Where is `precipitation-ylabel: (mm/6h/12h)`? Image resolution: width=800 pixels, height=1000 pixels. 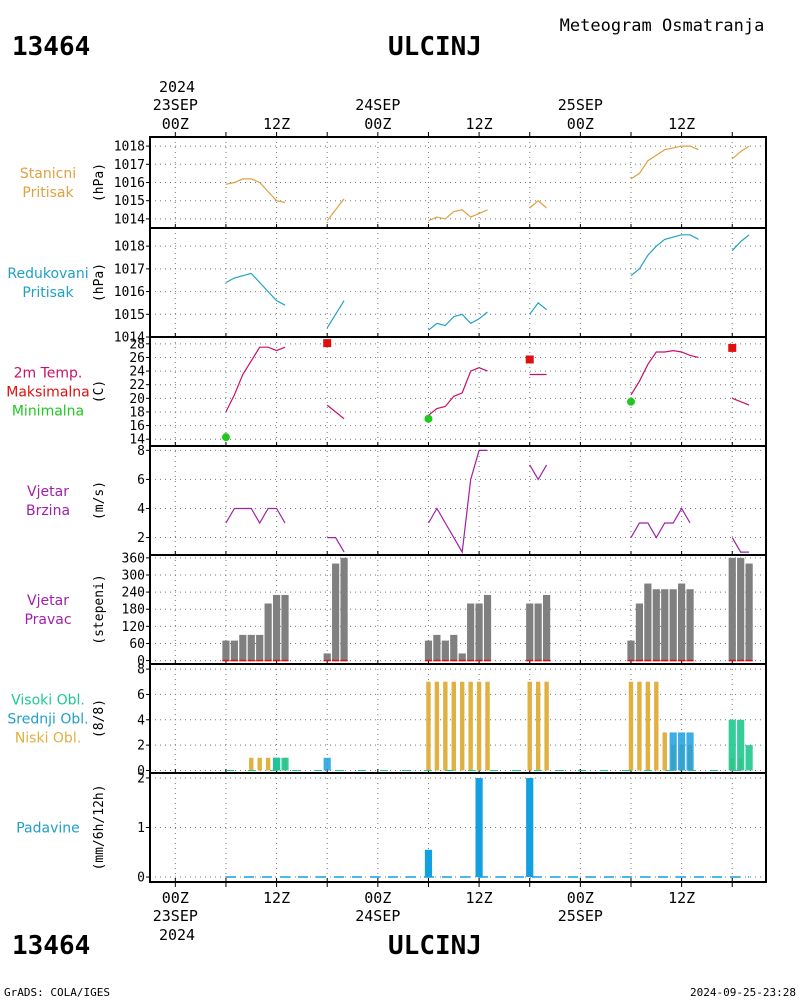 precipitation-ylabel: (mm/6h/12h) is located at coordinates (99, 827).